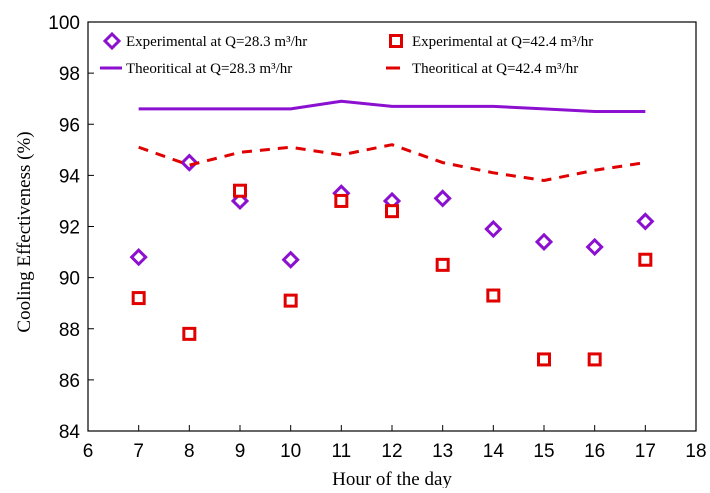  Describe the element at coordinates (216, 42) in the screenshot. I see `legend-label: Experimental at Q=28.3 m³/hr` at that location.